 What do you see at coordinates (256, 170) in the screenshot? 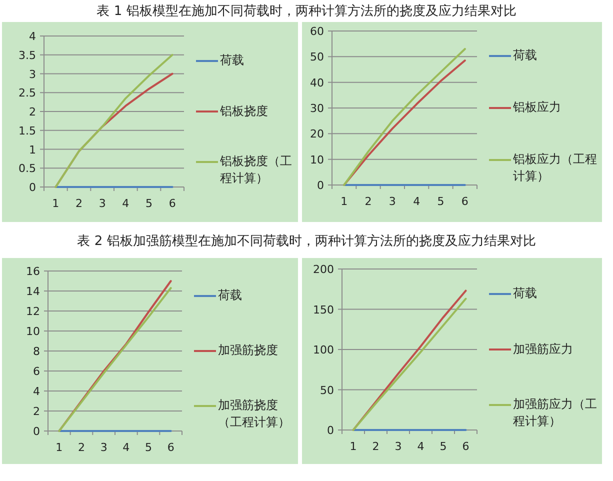
I see `legend-label: 铝板挠度（工程计算）` at bounding box center [256, 170].